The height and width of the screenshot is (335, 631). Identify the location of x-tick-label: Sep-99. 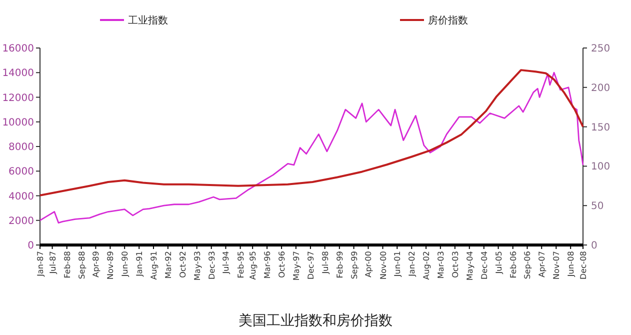
(354, 265).